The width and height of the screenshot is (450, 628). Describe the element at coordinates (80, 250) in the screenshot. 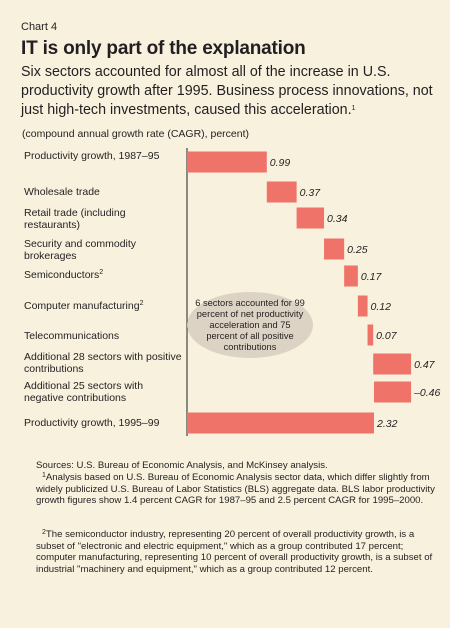

I see `category-label-text-3: Security and commodity brokerages` at that location.